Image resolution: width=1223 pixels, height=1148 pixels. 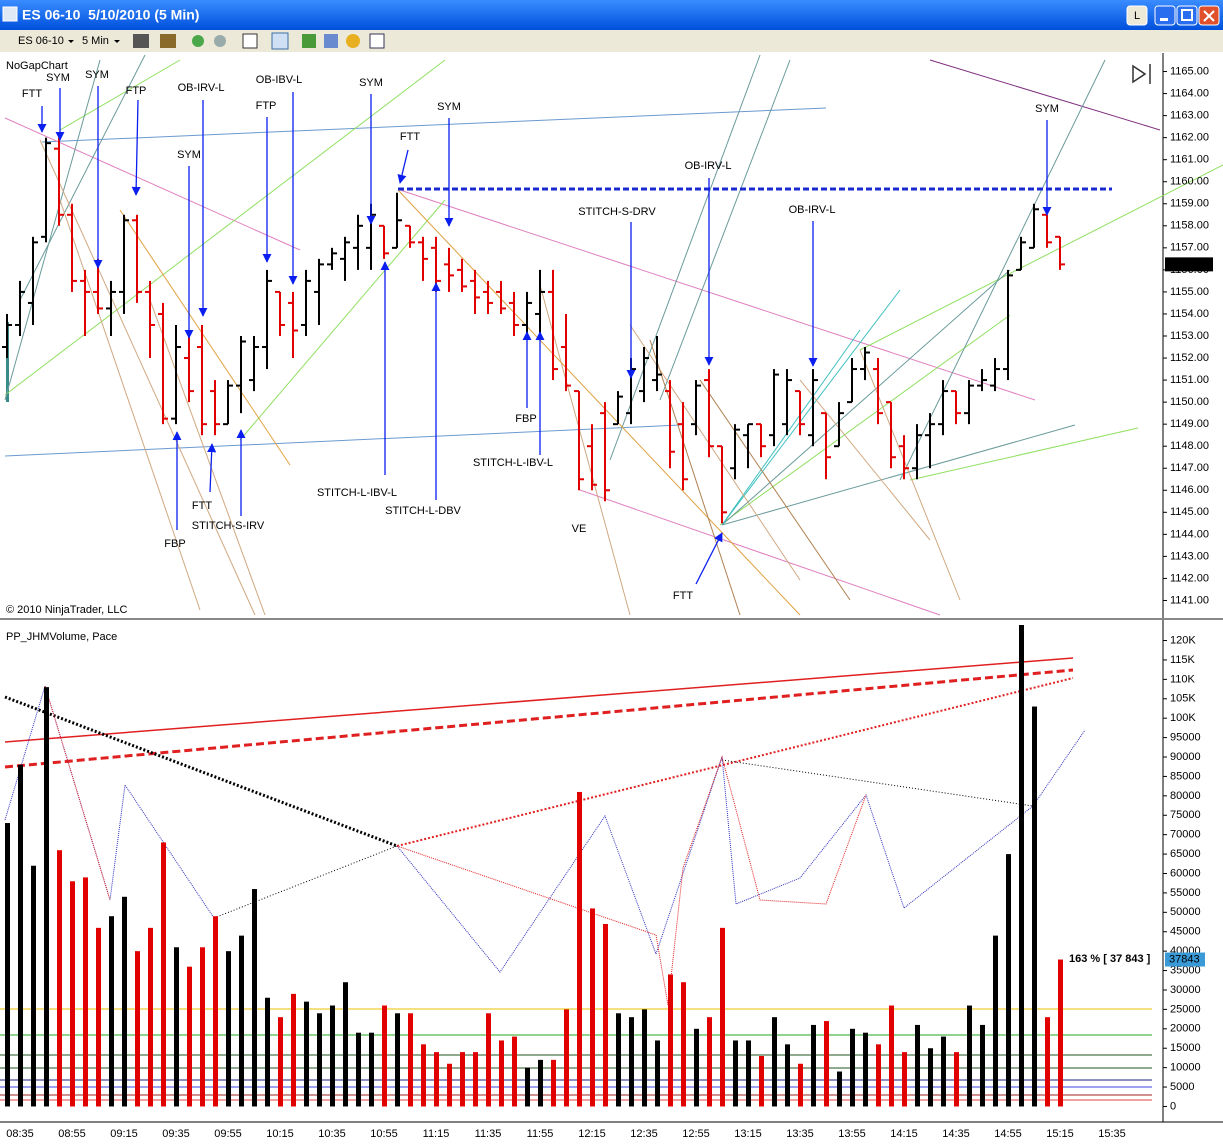 What do you see at coordinates (353, 41) in the screenshot?
I see `money-button` at bounding box center [353, 41].